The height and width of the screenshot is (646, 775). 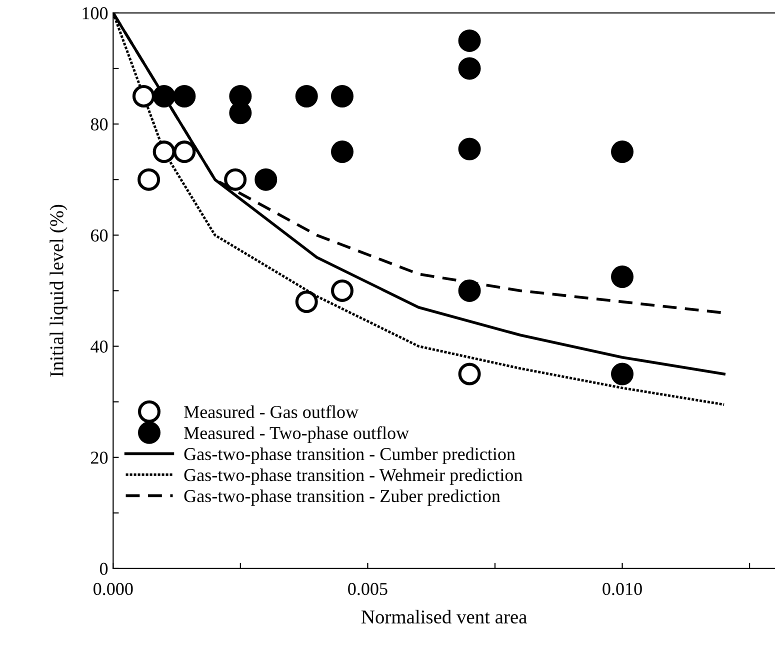 What do you see at coordinates (99, 458) in the screenshot?
I see `y-tick-label: 20` at bounding box center [99, 458].